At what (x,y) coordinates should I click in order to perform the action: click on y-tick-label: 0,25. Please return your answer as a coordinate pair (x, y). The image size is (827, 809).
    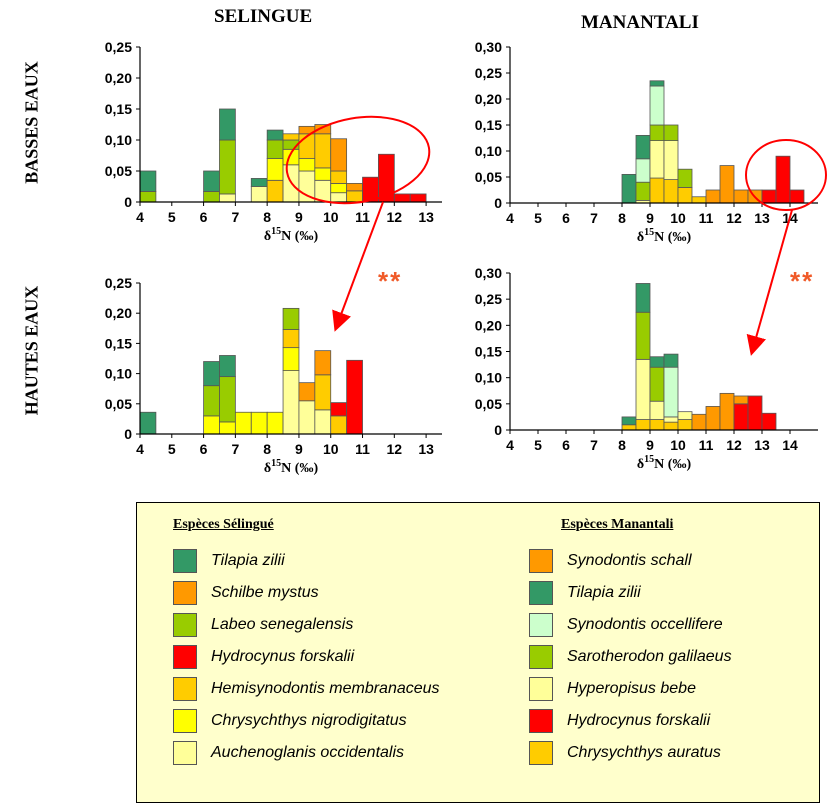
    Looking at the image, I should click on (488, 299).